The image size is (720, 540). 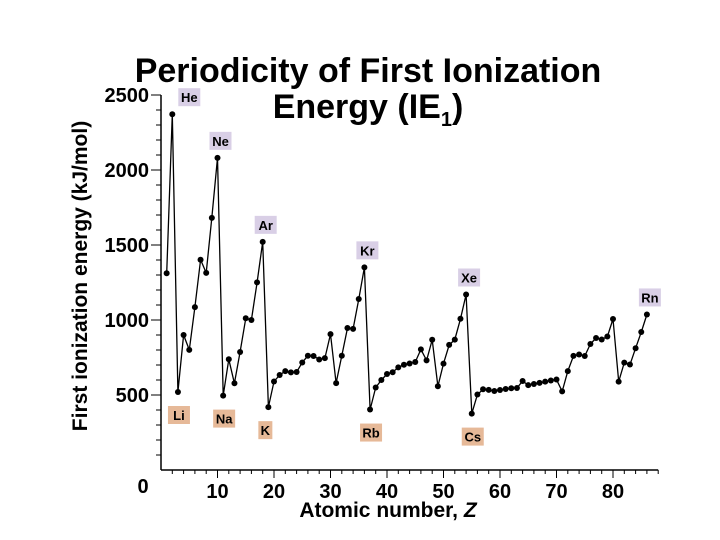 What do you see at coordinates (470, 510) in the screenshot?
I see `x-axis-variable: Z` at bounding box center [470, 510].